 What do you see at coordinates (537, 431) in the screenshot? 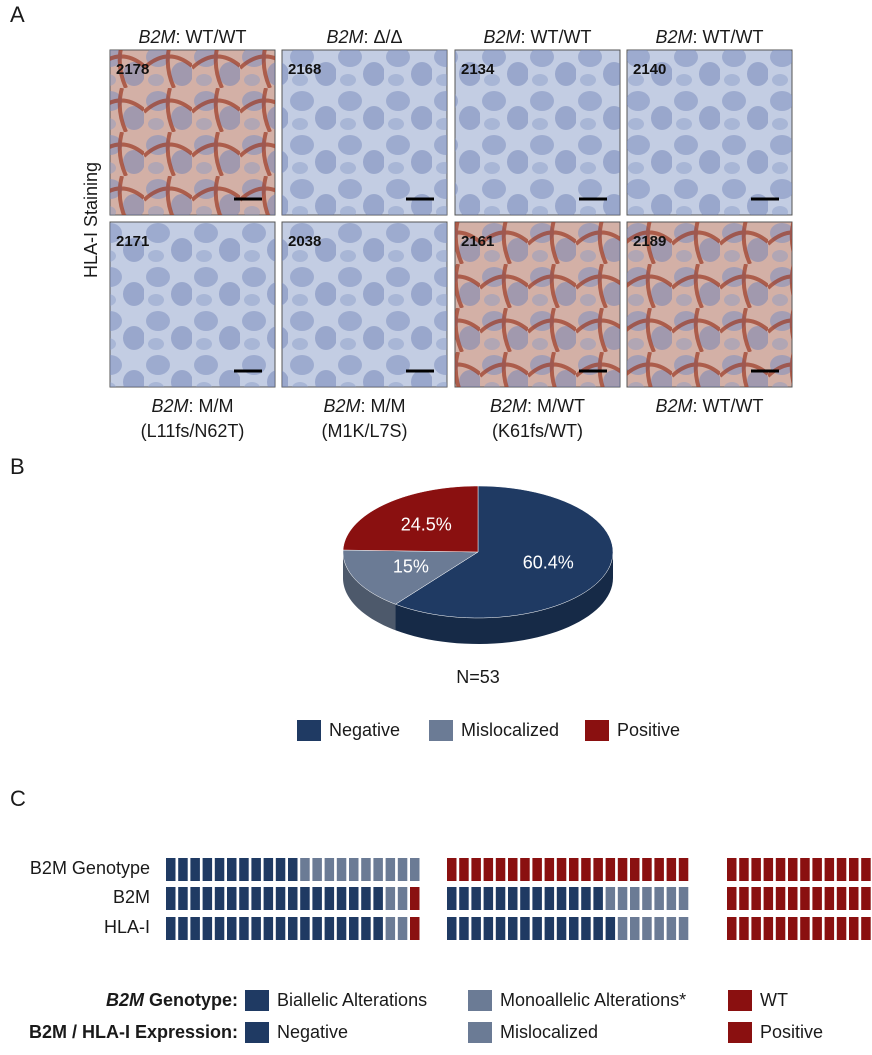
I see `mutation-label: (K61fs/WT)` at bounding box center [537, 431].